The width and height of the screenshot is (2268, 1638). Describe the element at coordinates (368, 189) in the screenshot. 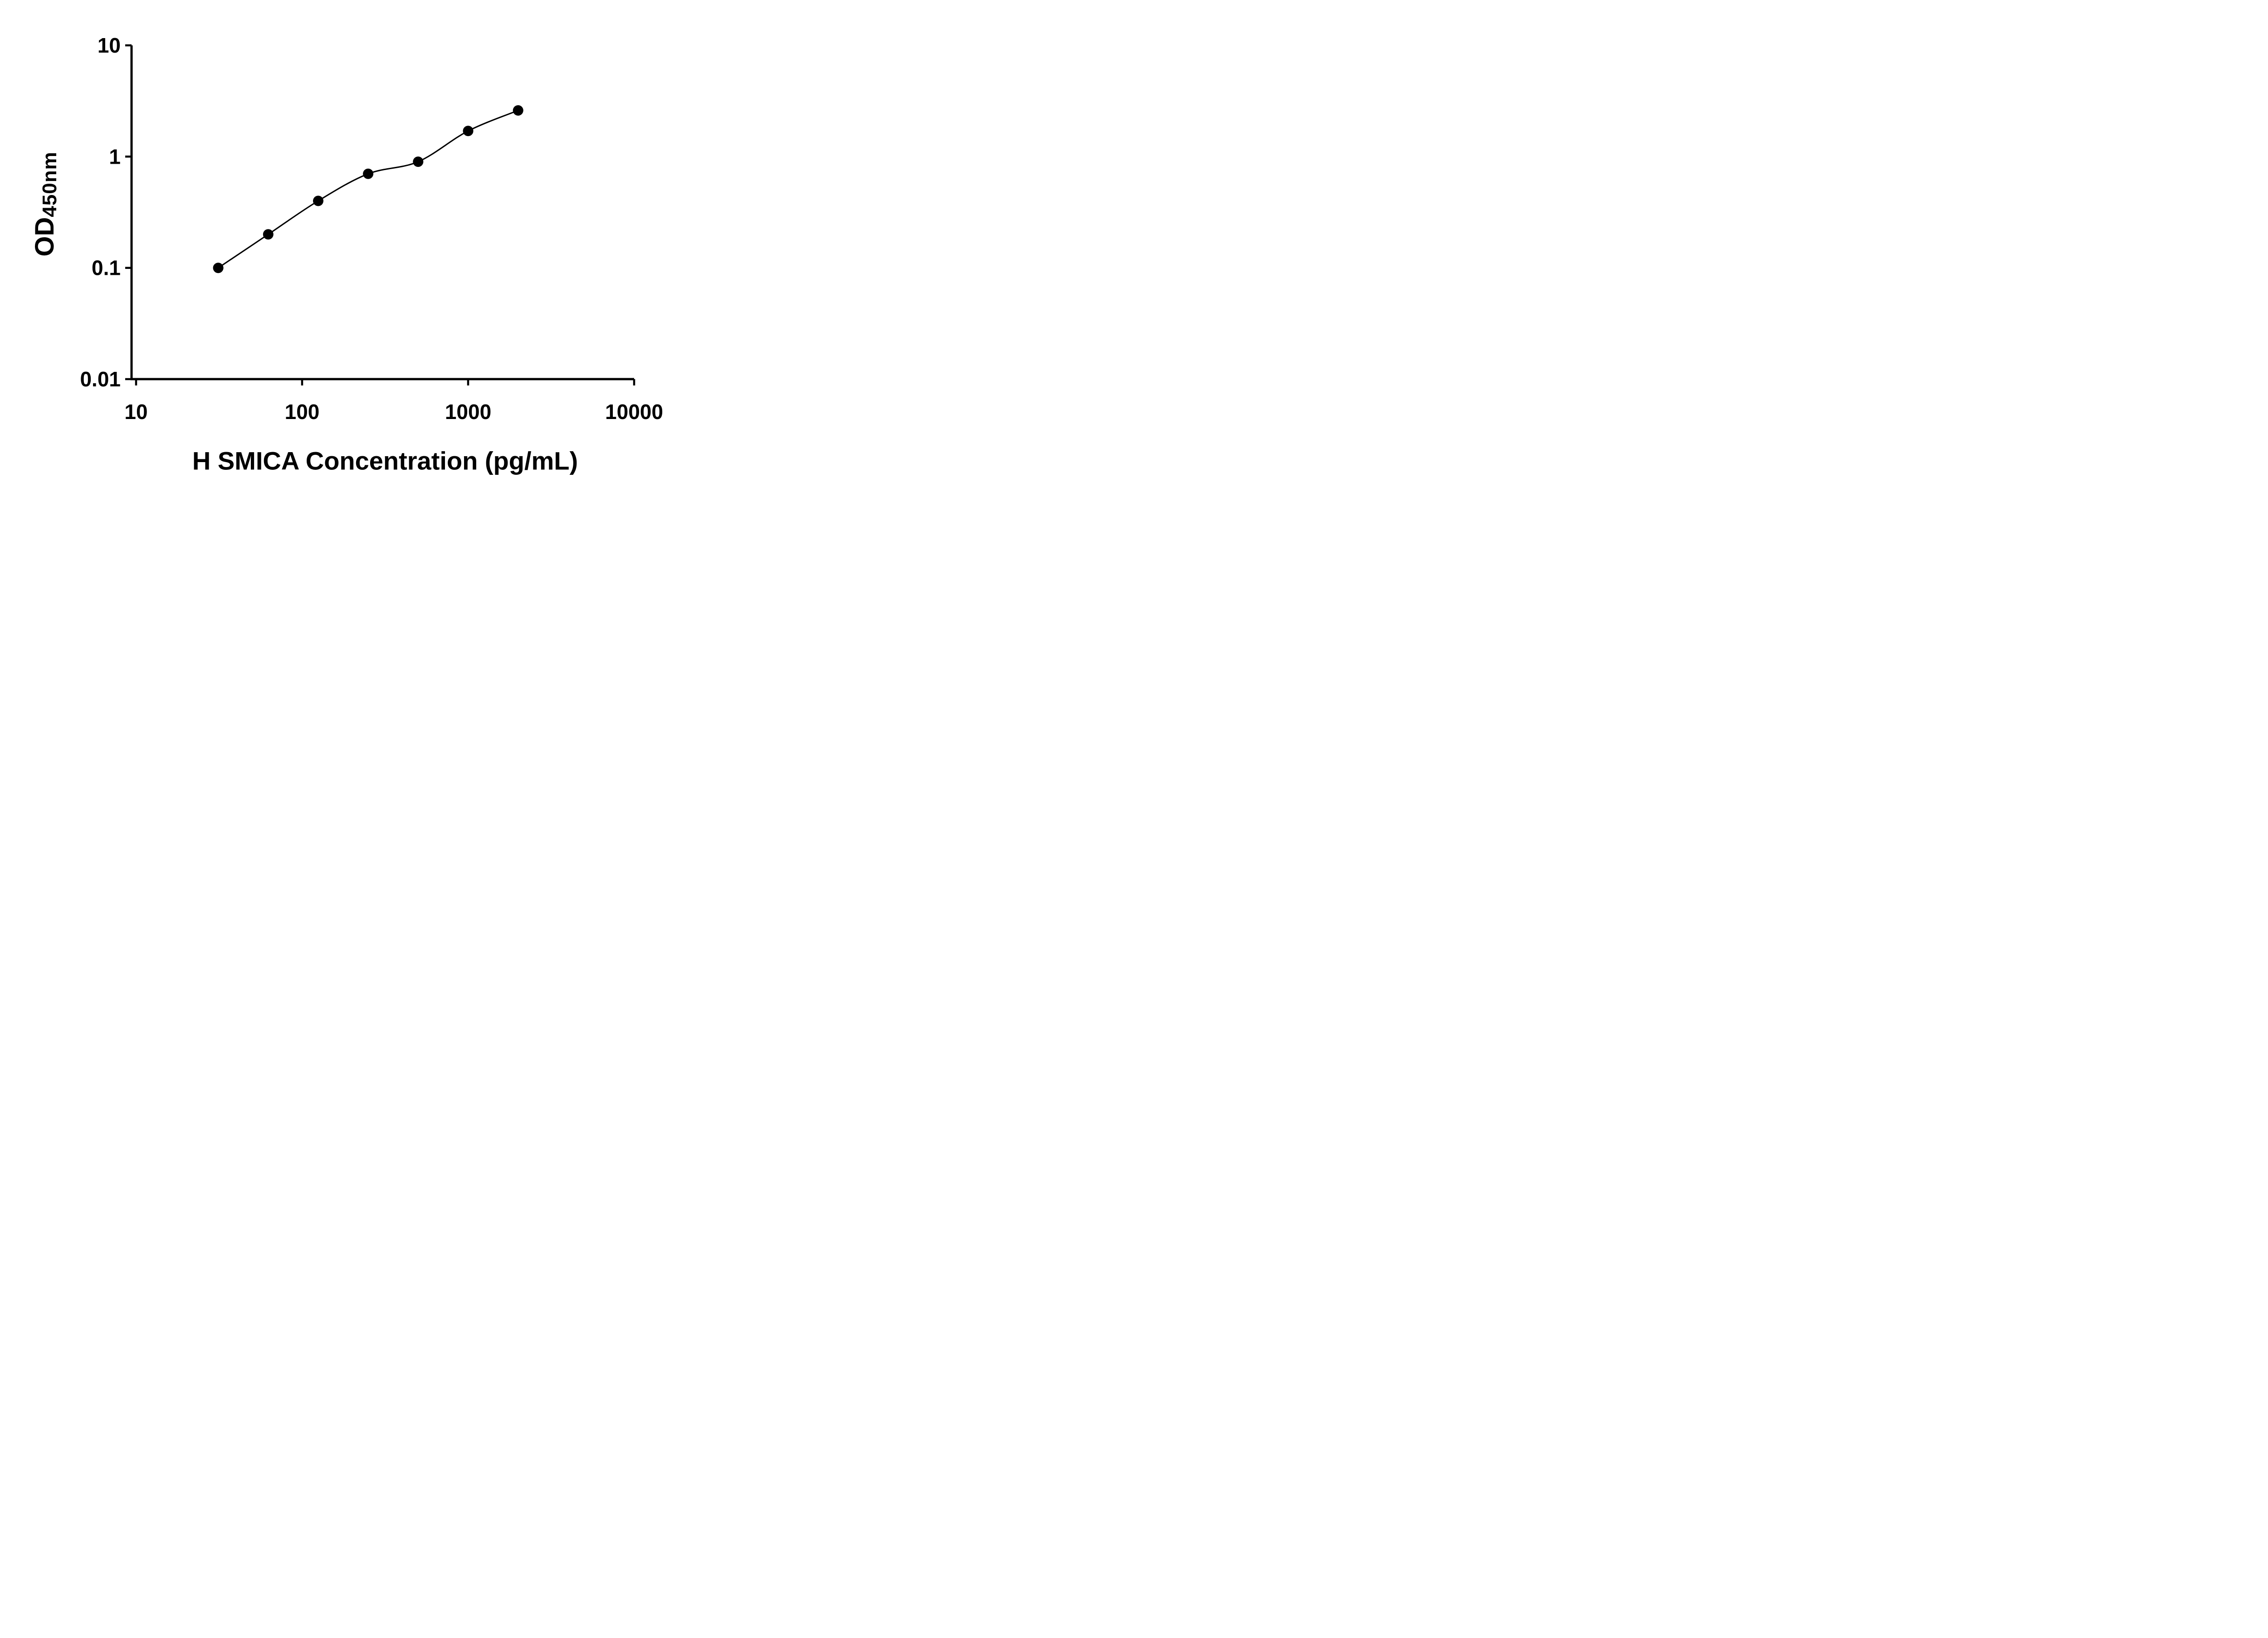

I see `fit-curve` at that location.